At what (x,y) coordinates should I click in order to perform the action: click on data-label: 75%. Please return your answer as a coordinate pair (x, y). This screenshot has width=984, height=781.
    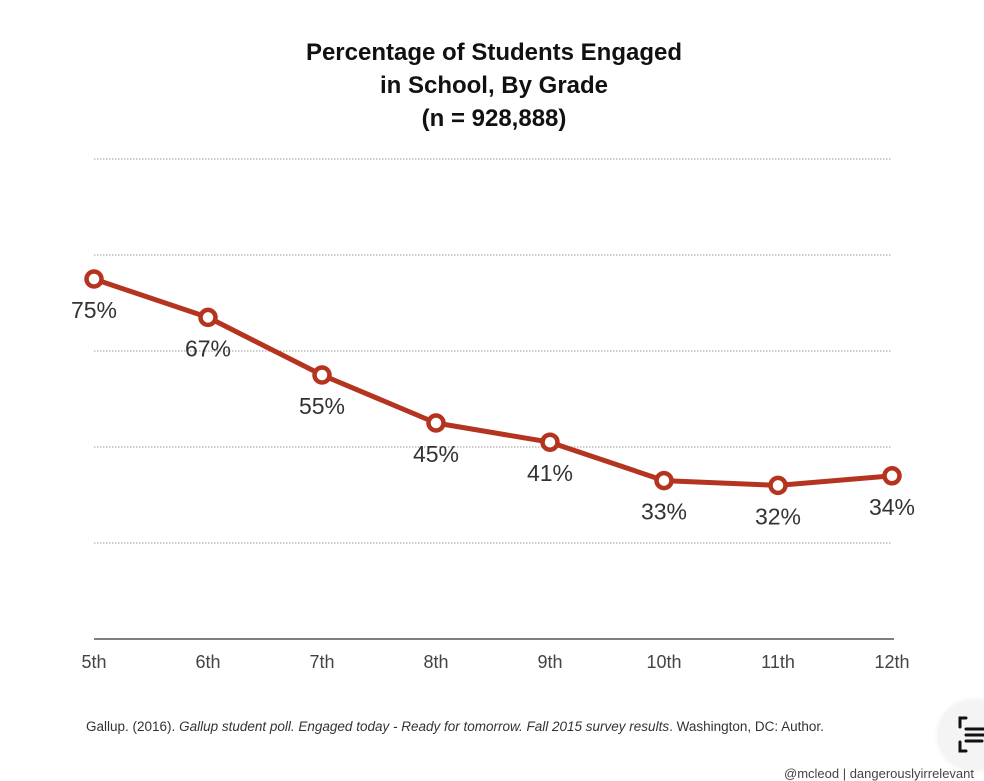
    Looking at the image, I should click on (94, 310).